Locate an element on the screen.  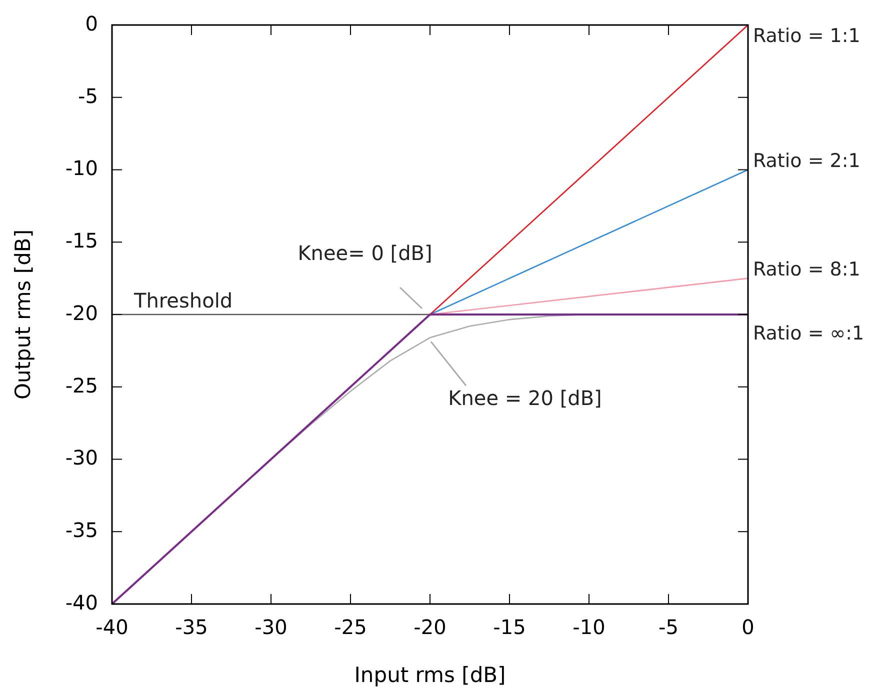
ref-line-label: Threshold is located at coordinates (183, 300).